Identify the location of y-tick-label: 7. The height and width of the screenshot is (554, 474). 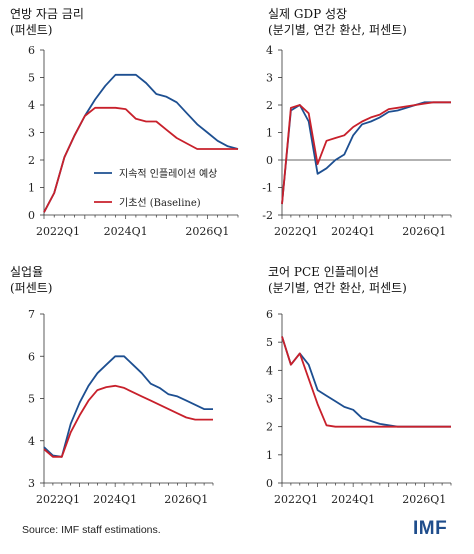
(31, 314).